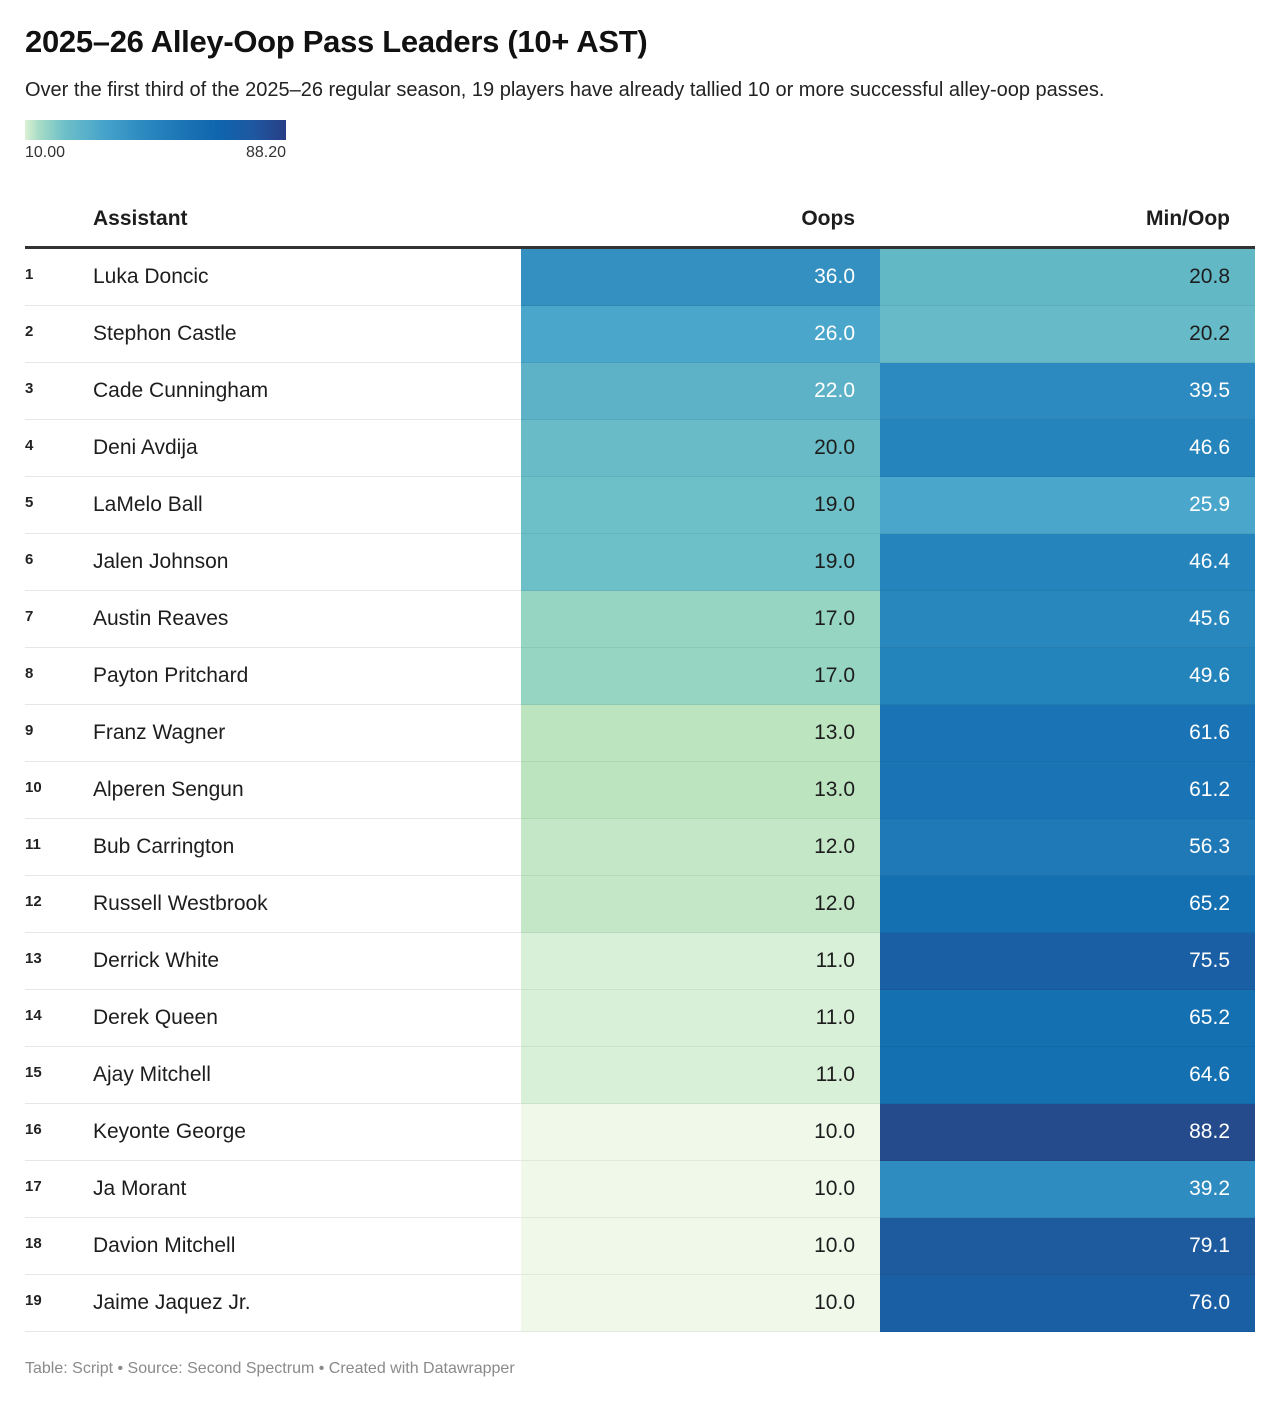 The width and height of the screenshot is (1280, 1405). Describe the element at coordinates (59, 1075) in the screenshot. I see `rank-cell: 15` at that location.